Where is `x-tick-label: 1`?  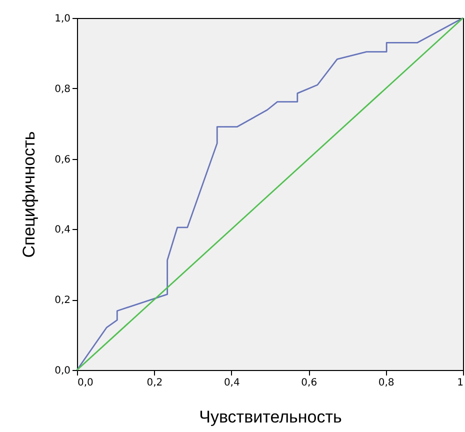
x-tick-label: 1 is located at coordinates (460, 383).